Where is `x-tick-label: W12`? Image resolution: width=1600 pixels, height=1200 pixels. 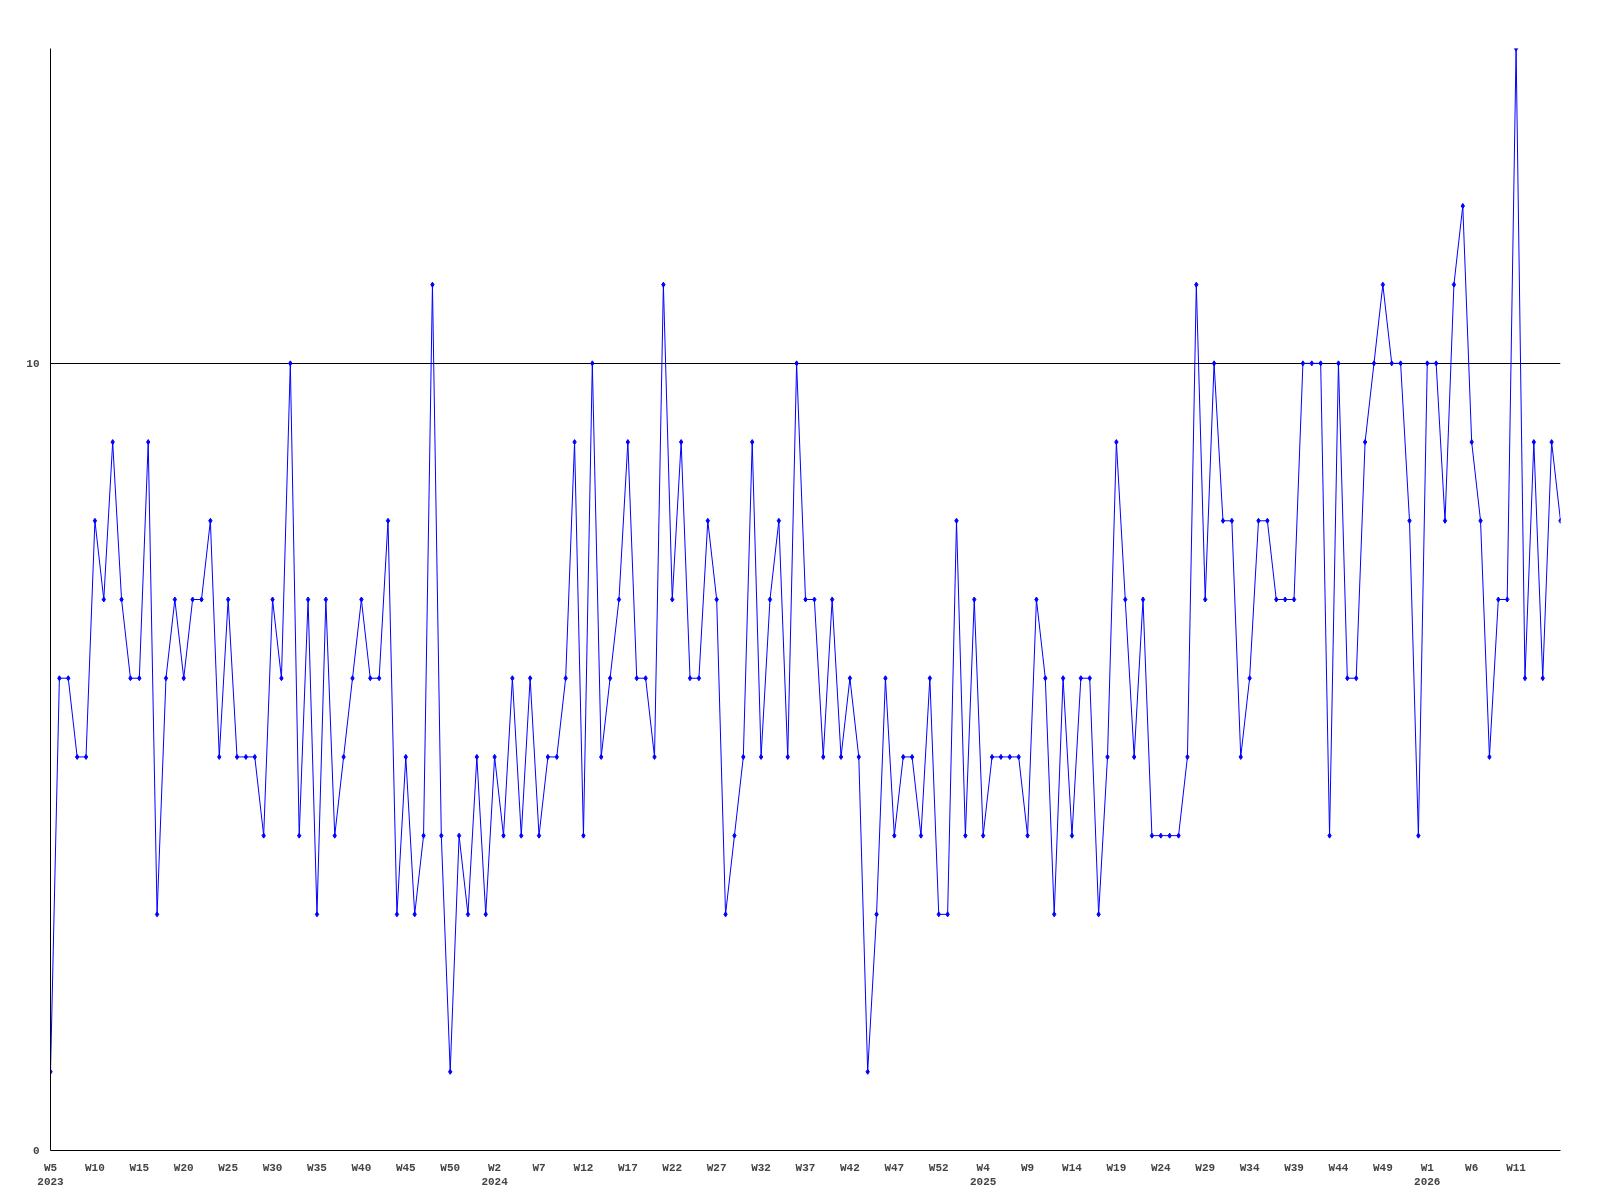
x-tick-label: W12 is located at coordinates (583, 1167).